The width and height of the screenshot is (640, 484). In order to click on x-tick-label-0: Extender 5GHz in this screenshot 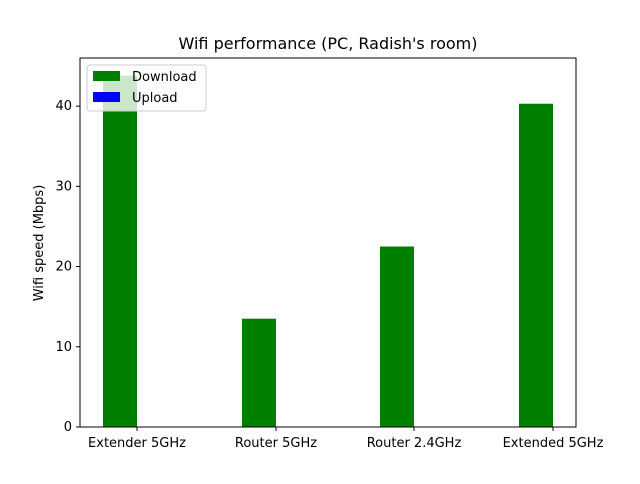, I will do `click(137, 443)`.